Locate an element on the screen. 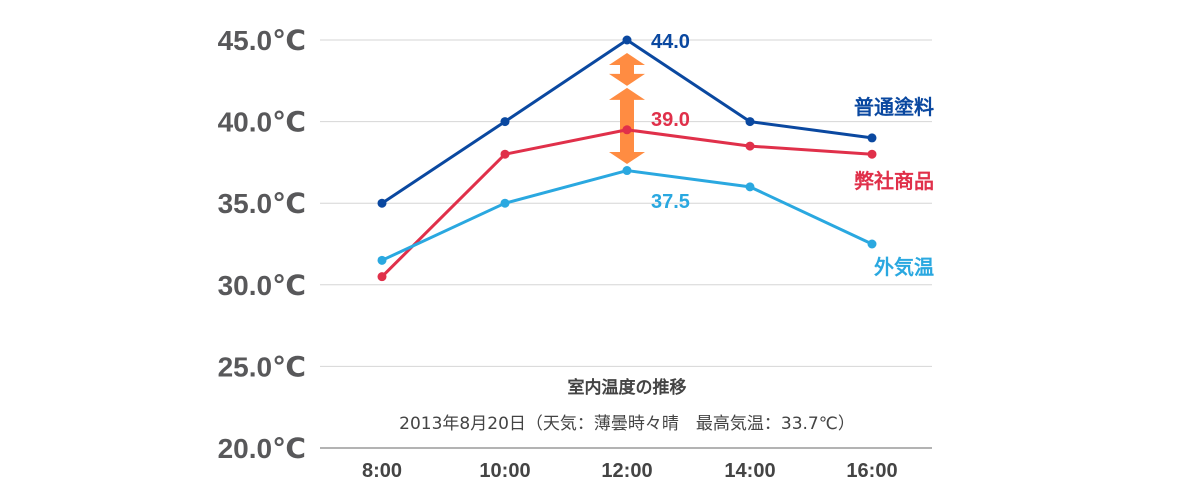 Image resolution: width=1200 pixels, height=500 pixels. y-axis-ticks: 45.0℃ 40.0℃ 35.0℃ 30.0℃ 25.0℃ 20.0℃ is located at coordinates (262, 244).